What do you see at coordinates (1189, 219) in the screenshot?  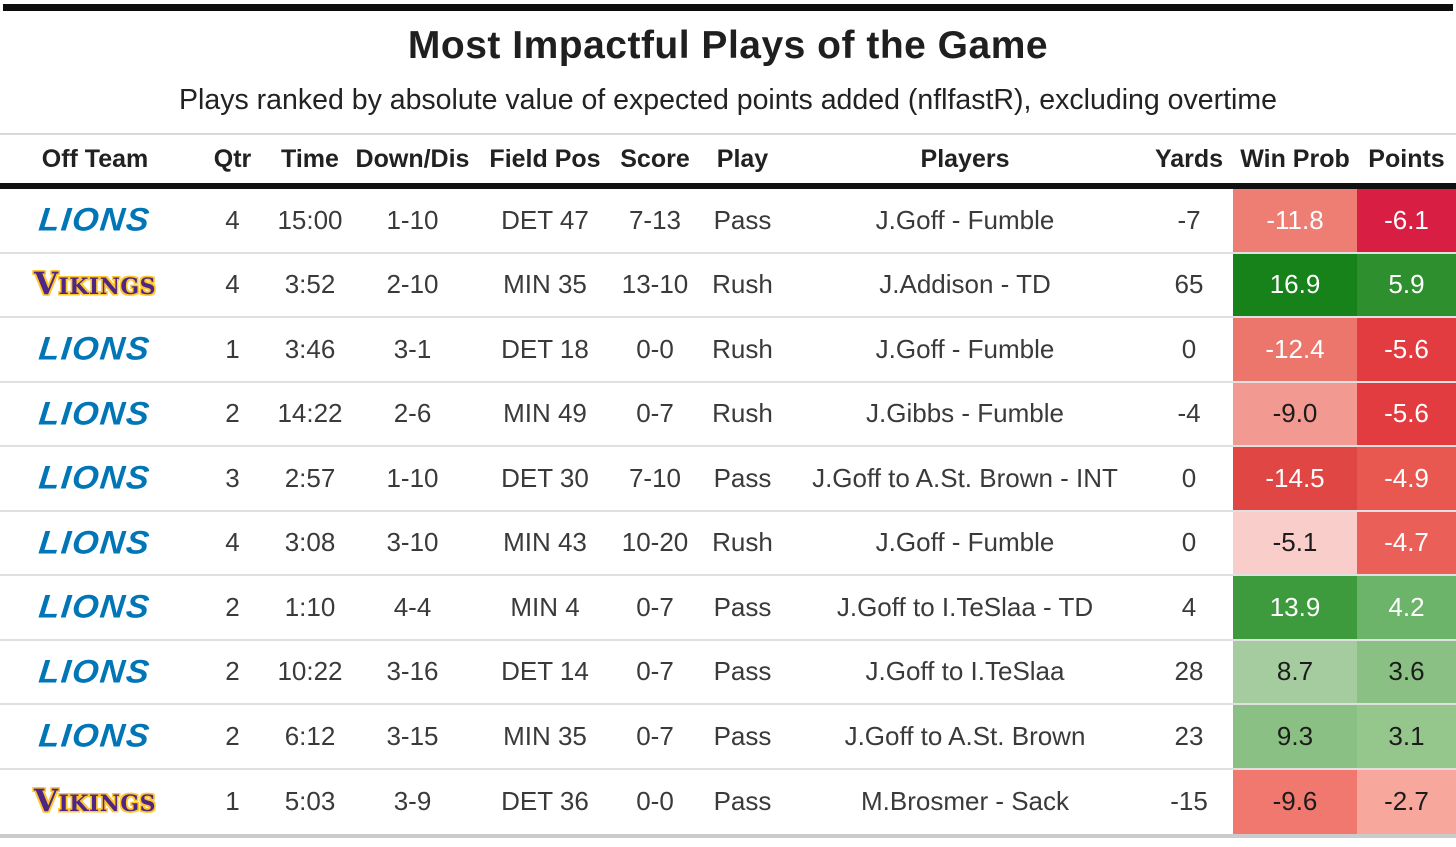 I see `cell-yards: -7` at bounding box center [1189, 219].